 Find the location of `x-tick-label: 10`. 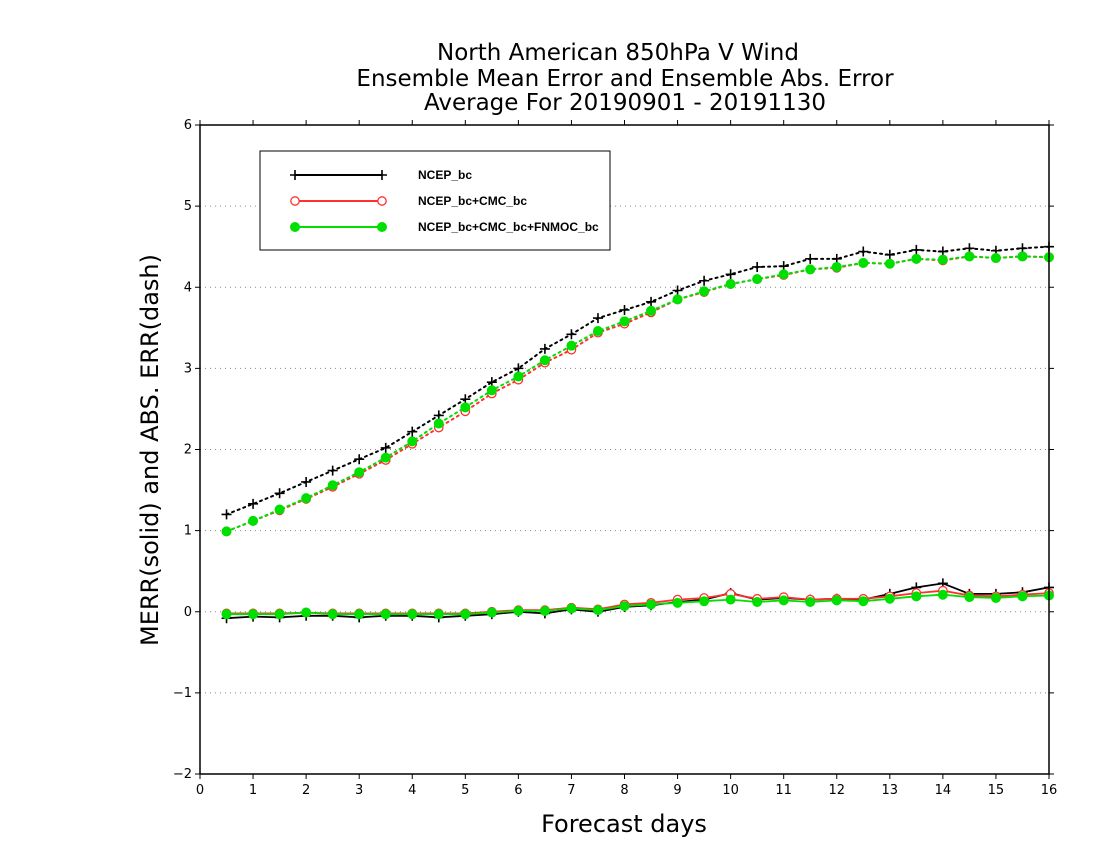

x-tick-label: 10 is located at coordinates (730, 790).